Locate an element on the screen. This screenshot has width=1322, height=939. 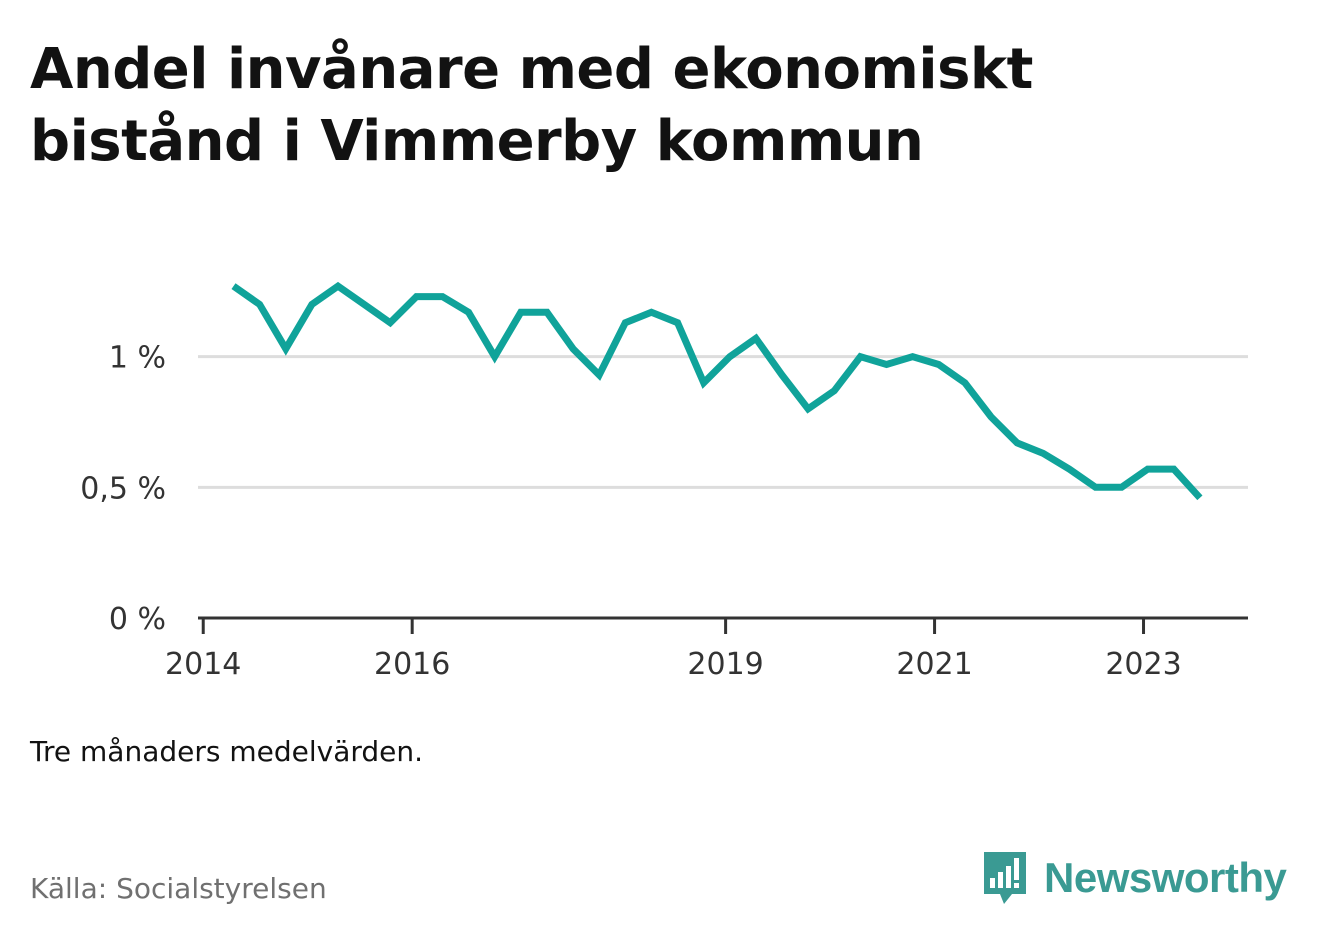
x-tick-label: 2021 is located at coordinates (934, 664).